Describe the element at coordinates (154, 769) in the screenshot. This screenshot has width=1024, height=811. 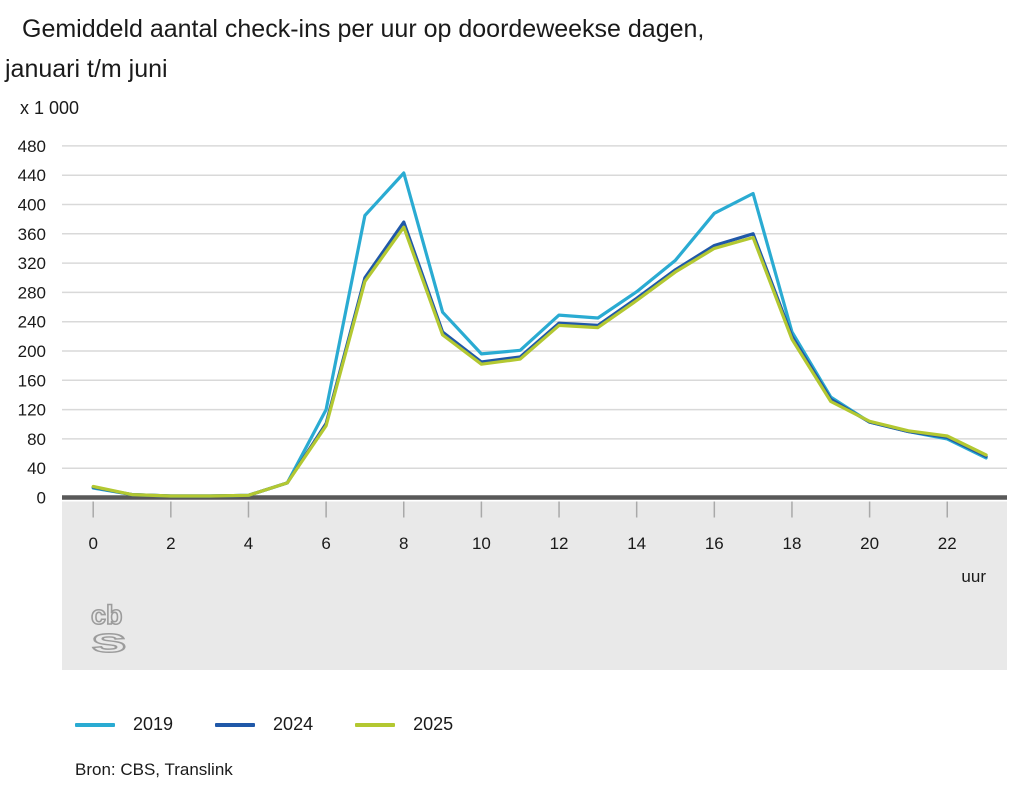
I see `source-text: Bron: CBS, Translink` at that location.